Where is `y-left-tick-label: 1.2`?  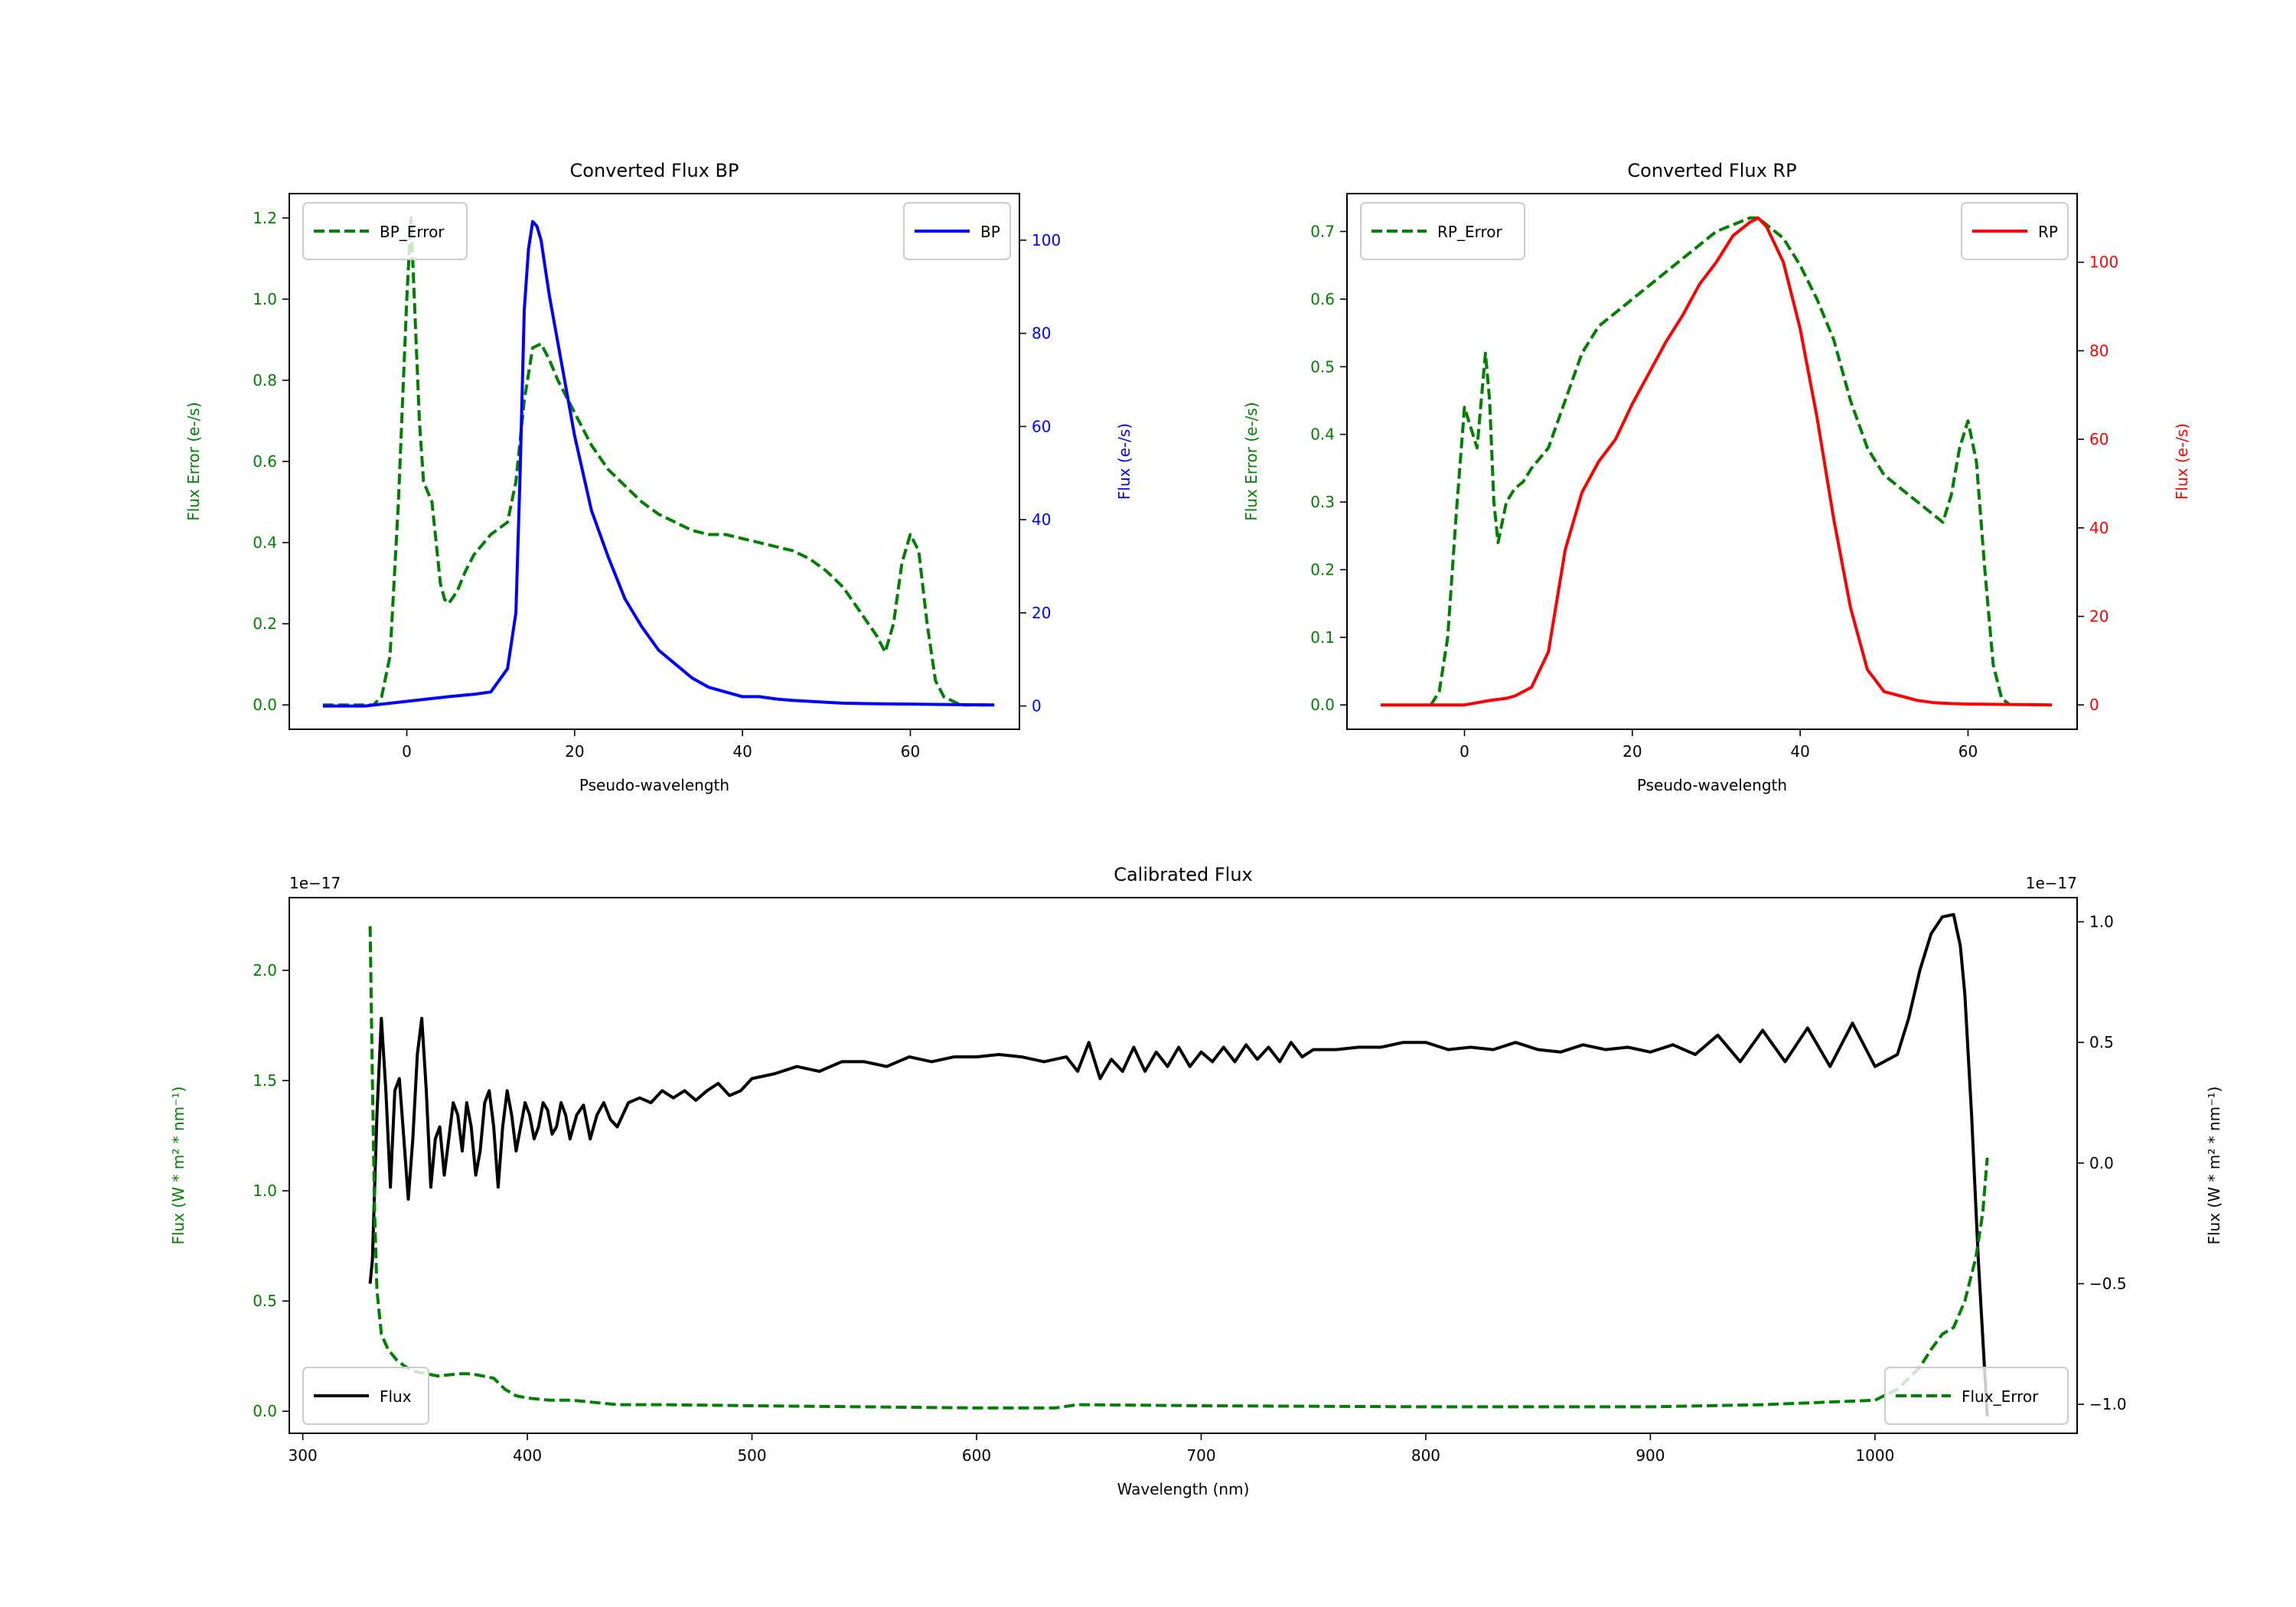
y-left-tick-label: 1.2 is located at coordinates (265, 218).